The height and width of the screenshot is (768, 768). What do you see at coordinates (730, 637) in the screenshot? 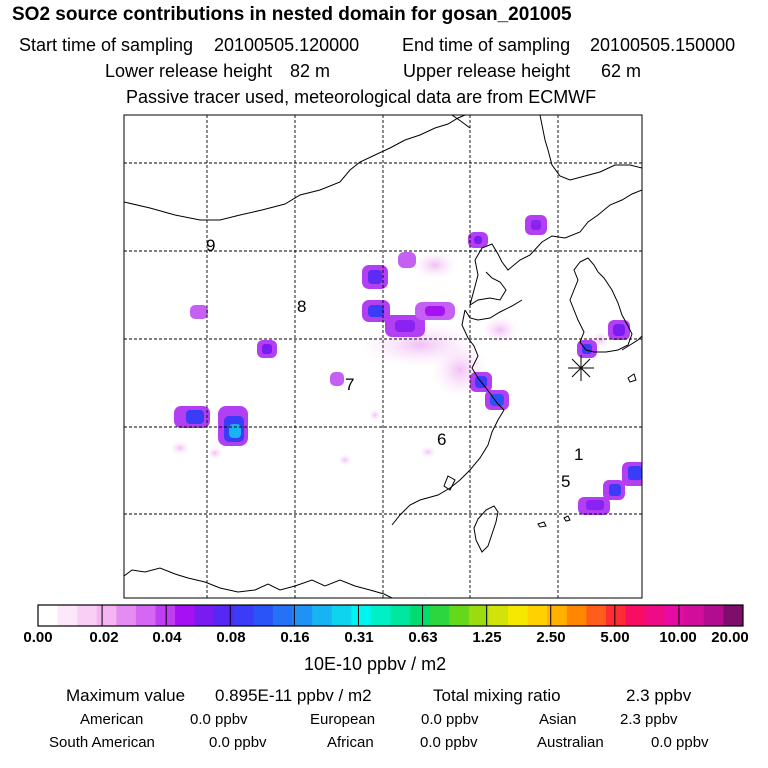
I see `colorbar-tick: 20.00` at bounding box center [730, 637].